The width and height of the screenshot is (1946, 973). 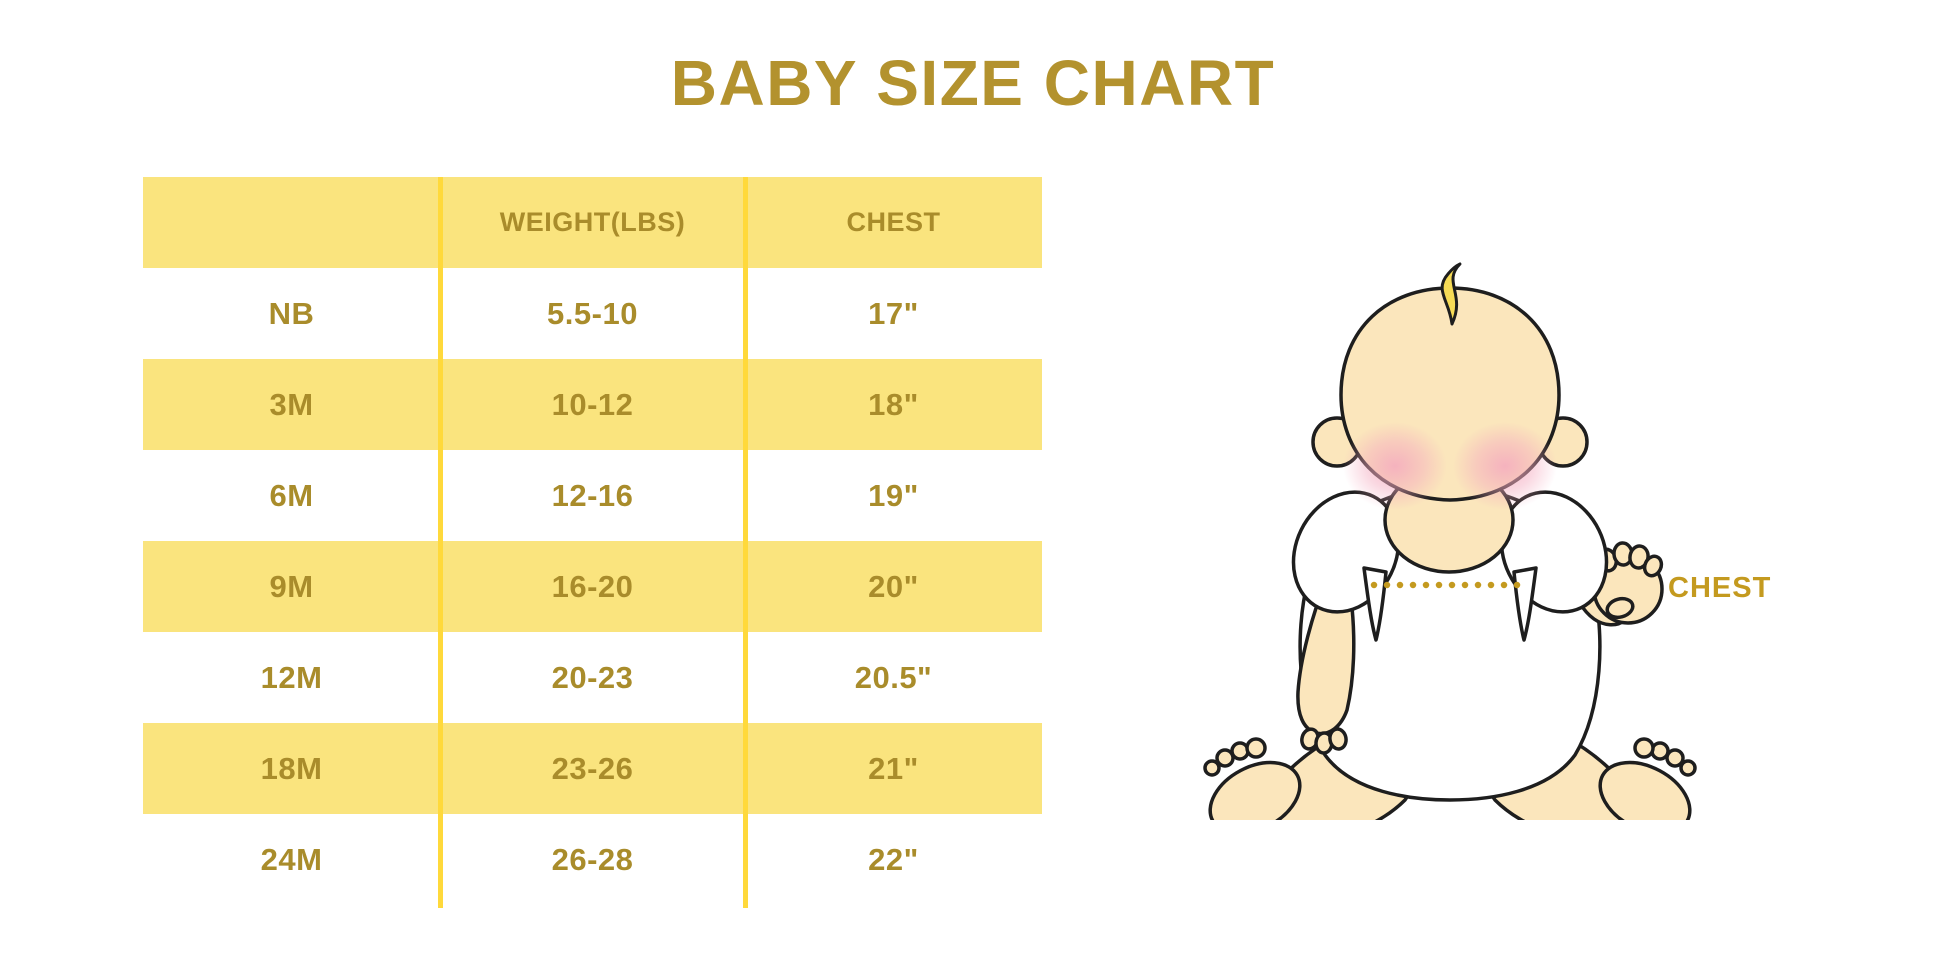 I want to click on size-value: 12M, so click(x=291, y=677).